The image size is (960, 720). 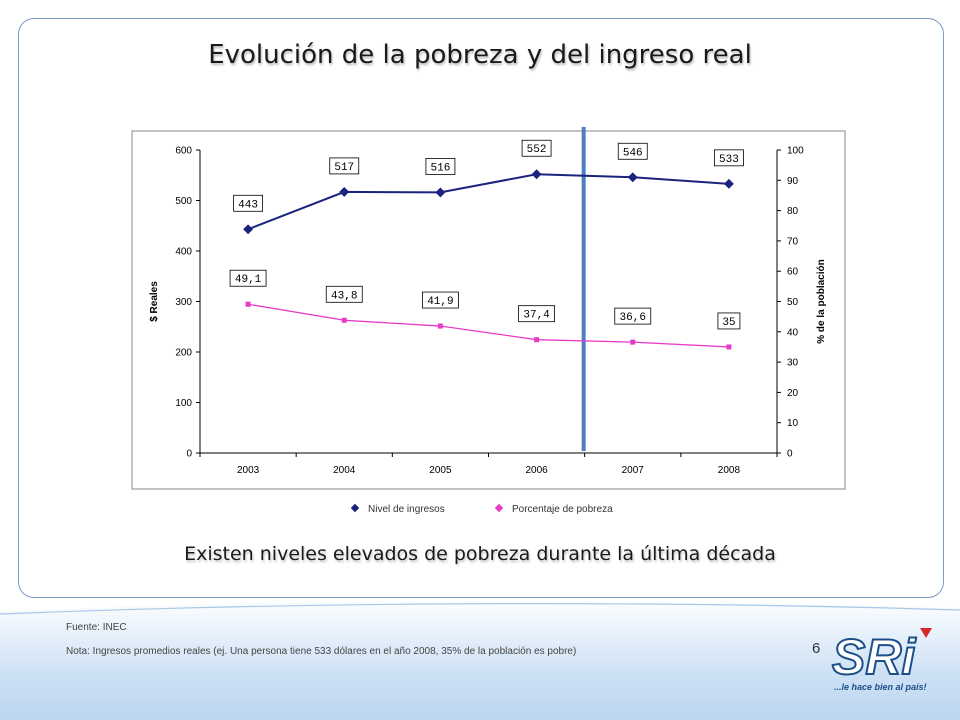 I want to click on y-right-tick-label: 90, so click(x=793, y=181).